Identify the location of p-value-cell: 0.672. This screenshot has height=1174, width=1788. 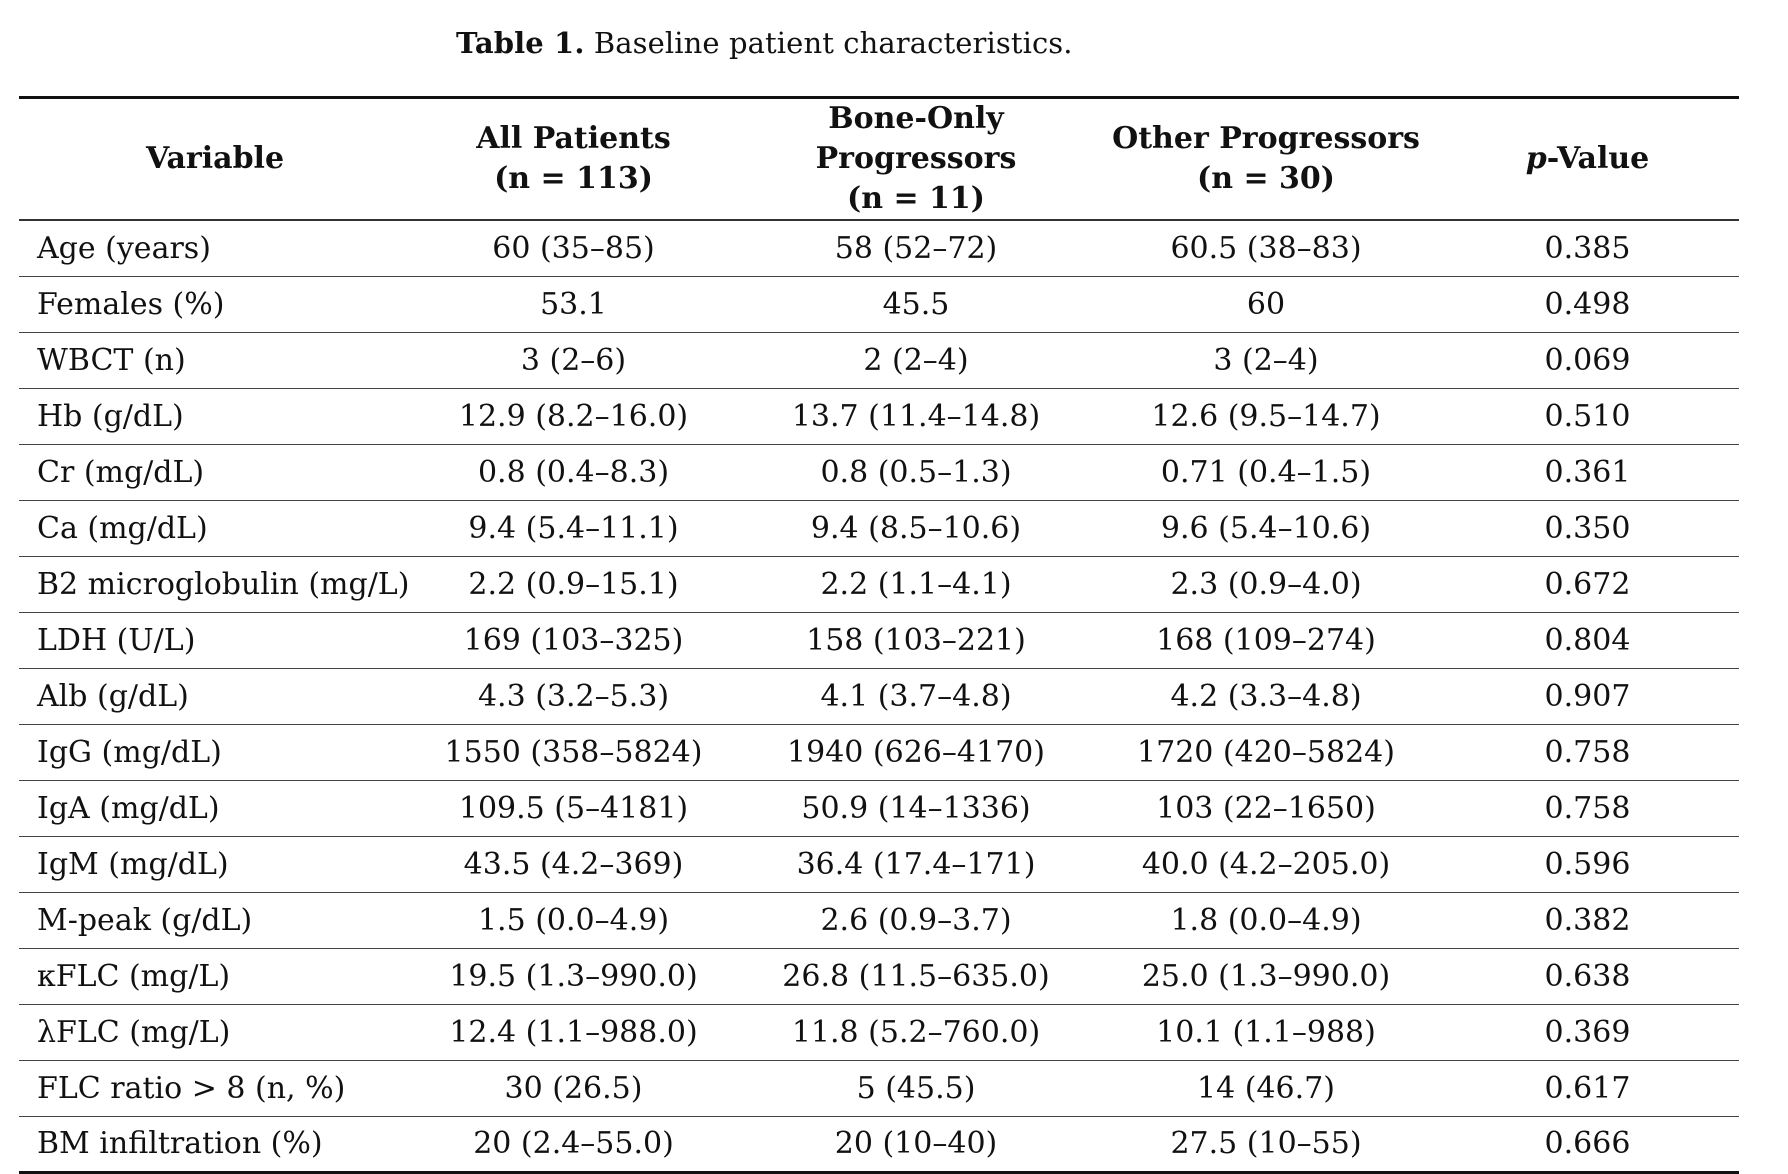
(1587, 584).